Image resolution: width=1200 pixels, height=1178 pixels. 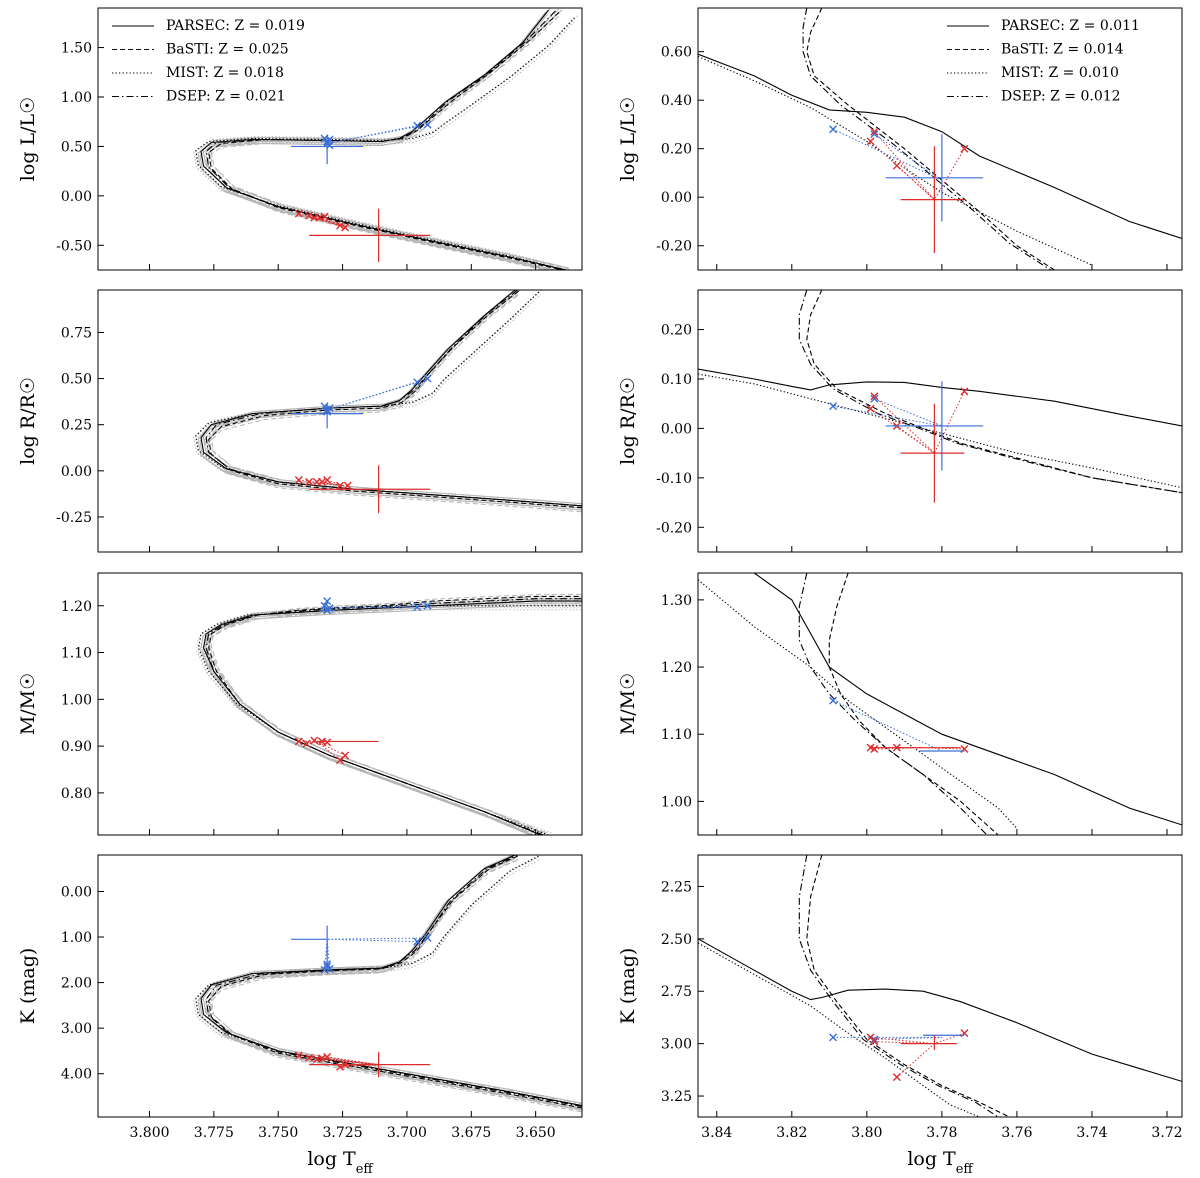 What do you see at coordinates (235, 26) in the screenshot?
I see `legend-entry: PARSEC: Z = 0.019` at bounding box center [235, 26].